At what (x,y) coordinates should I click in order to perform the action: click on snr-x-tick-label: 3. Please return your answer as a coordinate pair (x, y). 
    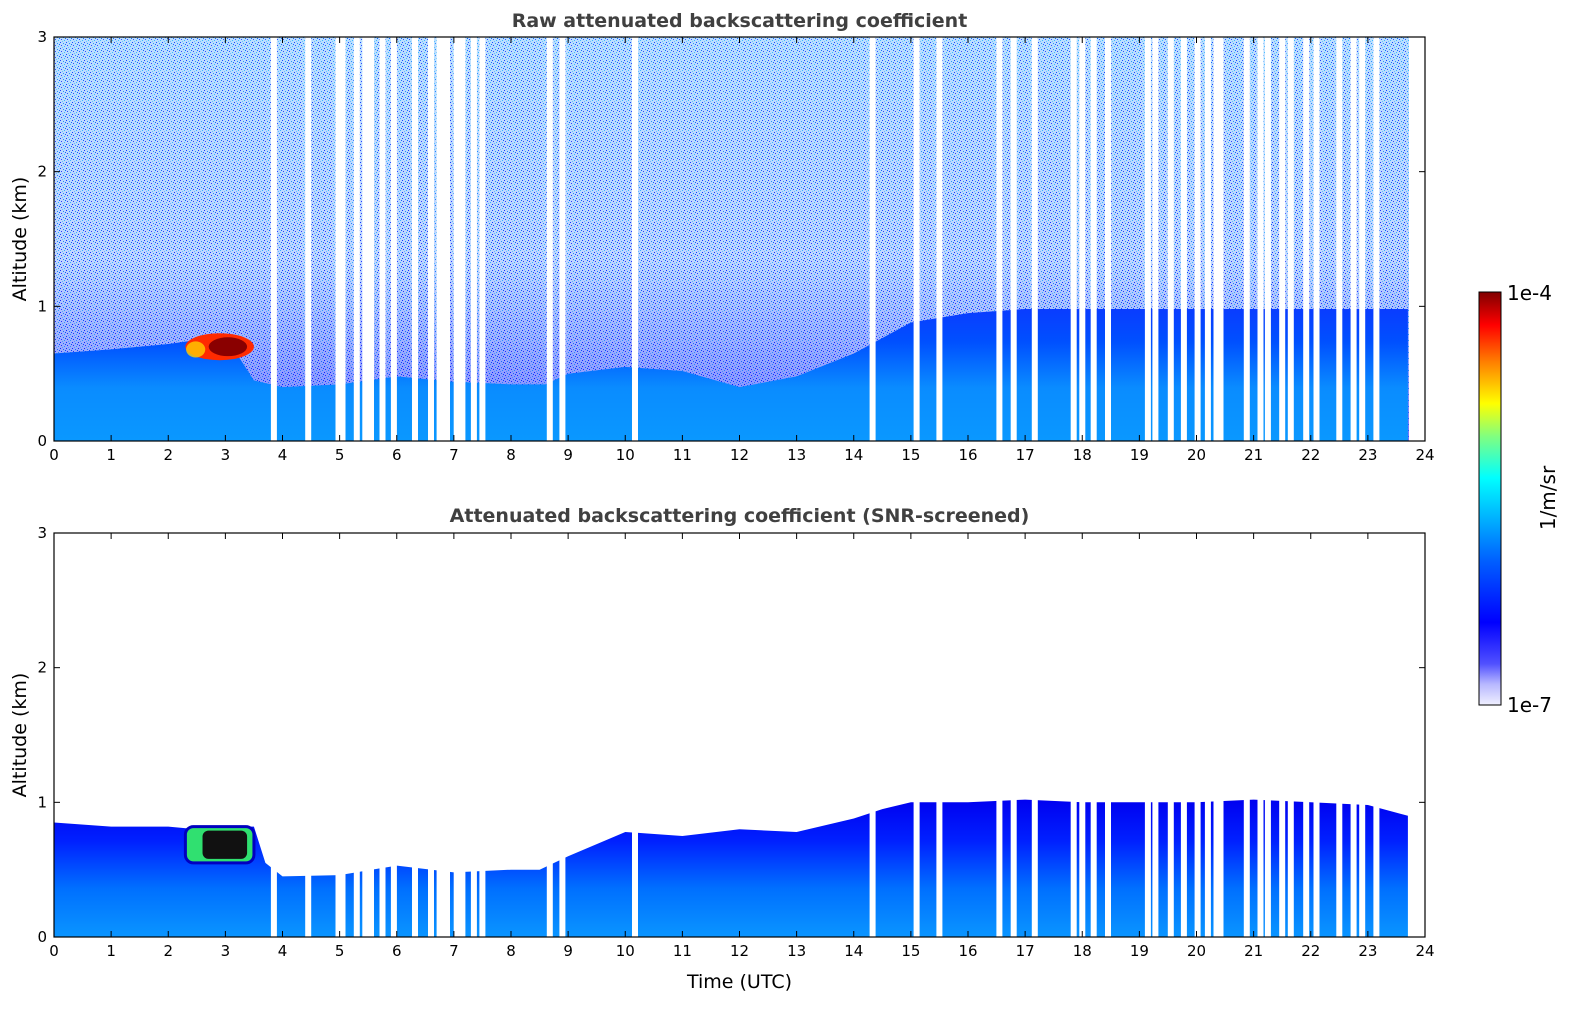
    Looking at the image, I should click on (226, 951).